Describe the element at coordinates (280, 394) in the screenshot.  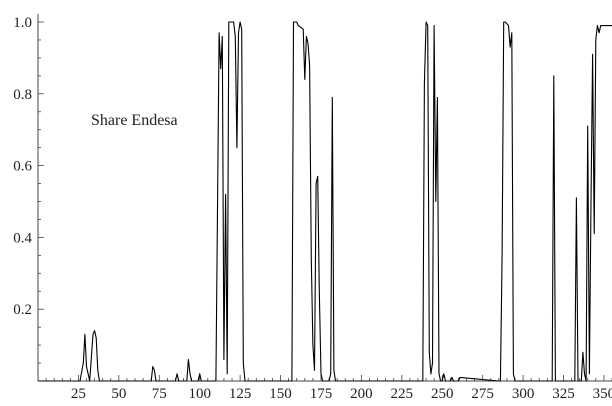
I see `x-tick-label: 150` at that location.